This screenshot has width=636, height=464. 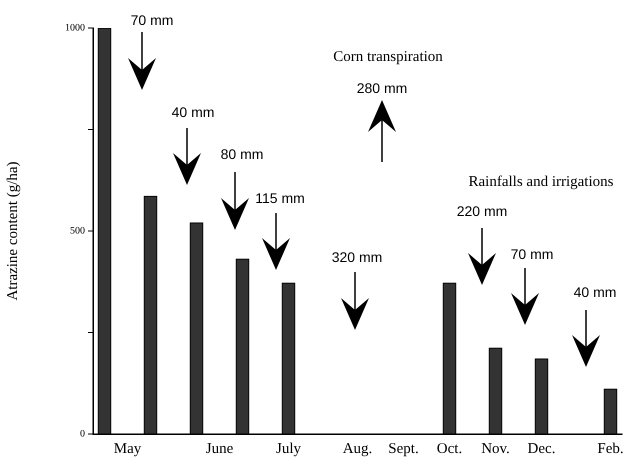 What do you see at coordinates (388, 56) in the screenshot?
I see `annotation: Corn transpiration` at bounding box center [388, 56].